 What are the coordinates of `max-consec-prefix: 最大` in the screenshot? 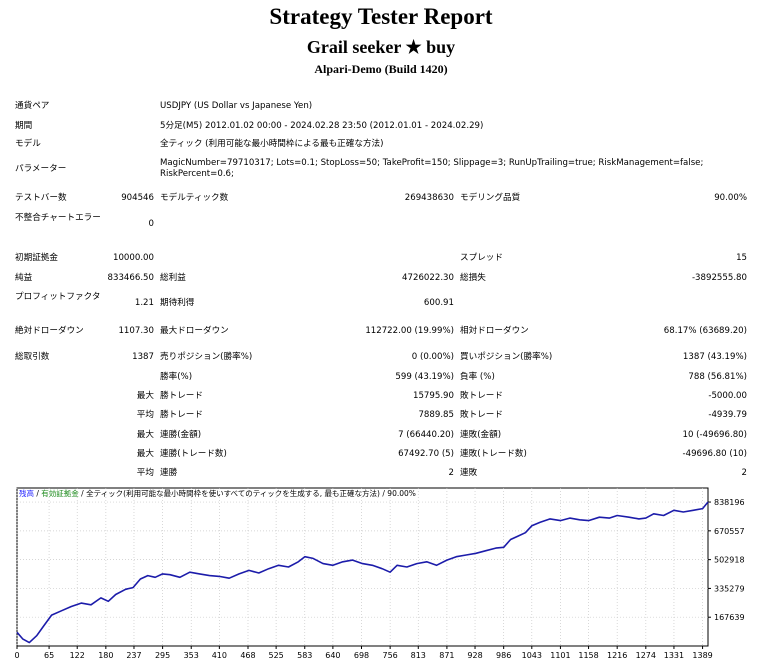 It's located at (145, 435).